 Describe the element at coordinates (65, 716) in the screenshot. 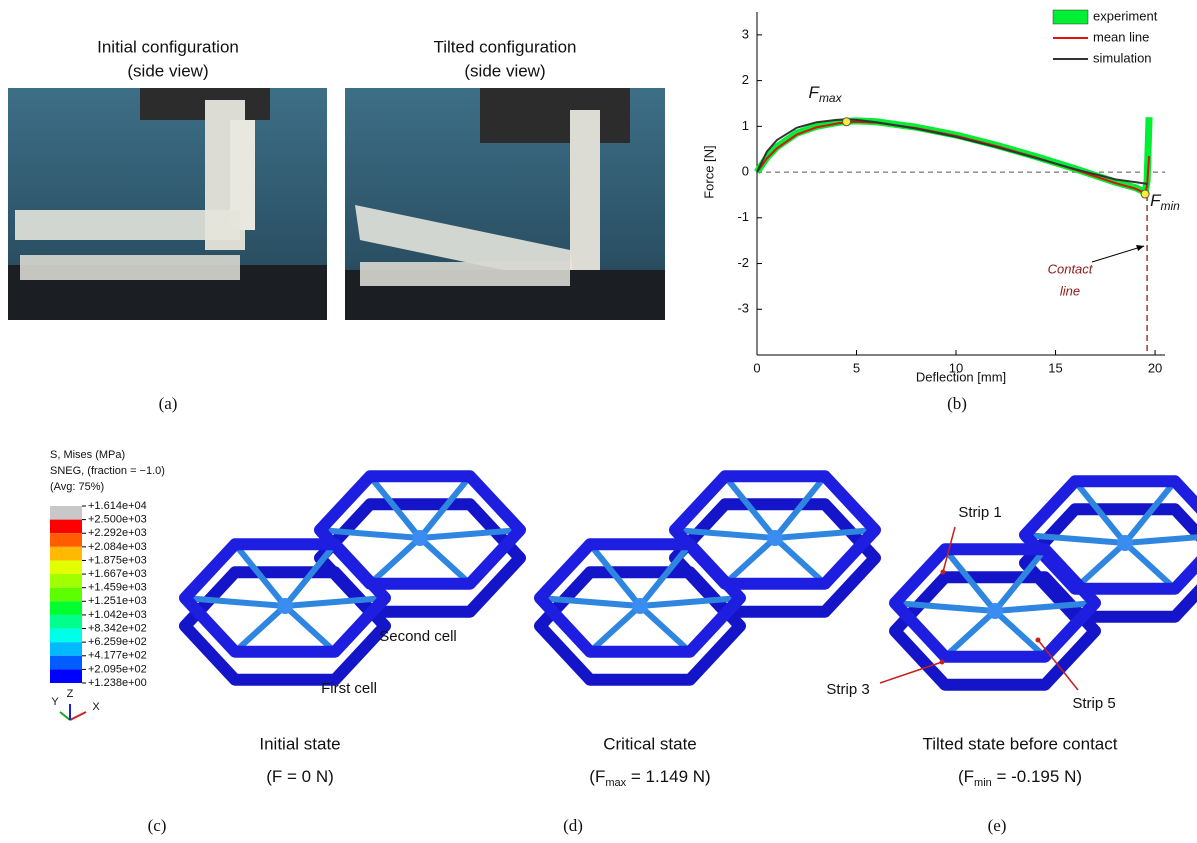

I see `triad-y` at that location.